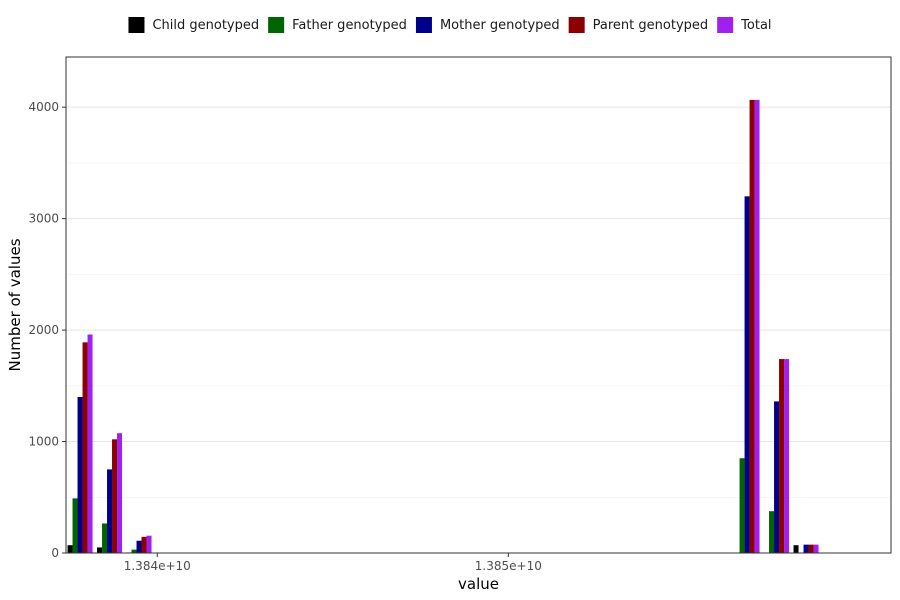  What do you see at coordinates (755, 25) in the screenshot?
I see `legend-label: Total` at bounding box center [755, 25].